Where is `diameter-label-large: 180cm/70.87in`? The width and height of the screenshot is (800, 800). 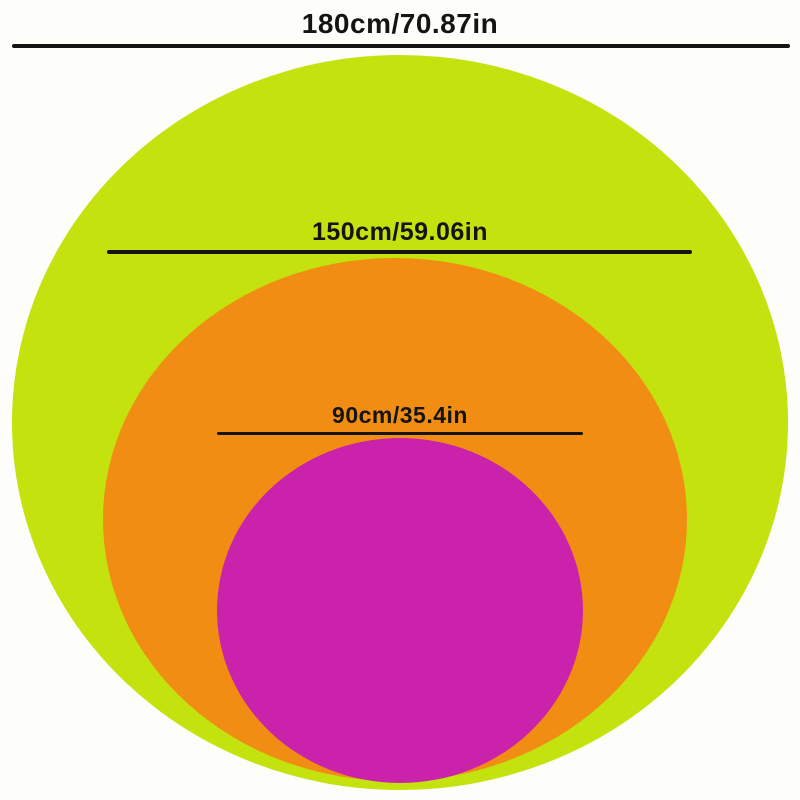
diameter-label-large: 180cm/70.87in is located at coordinates (400, 23).